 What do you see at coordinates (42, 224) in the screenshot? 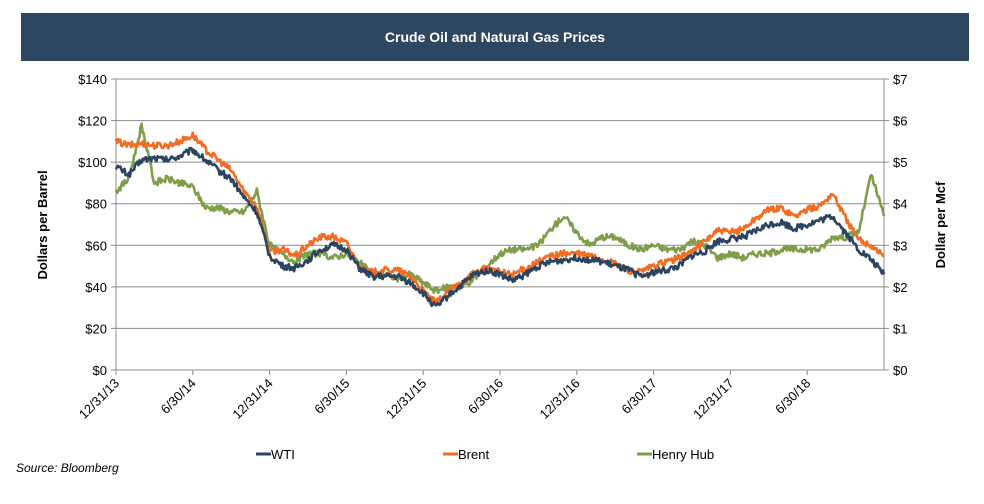
I see `y-axis-title-left: Dollars per Barrel` at bounding box center [42, 224].